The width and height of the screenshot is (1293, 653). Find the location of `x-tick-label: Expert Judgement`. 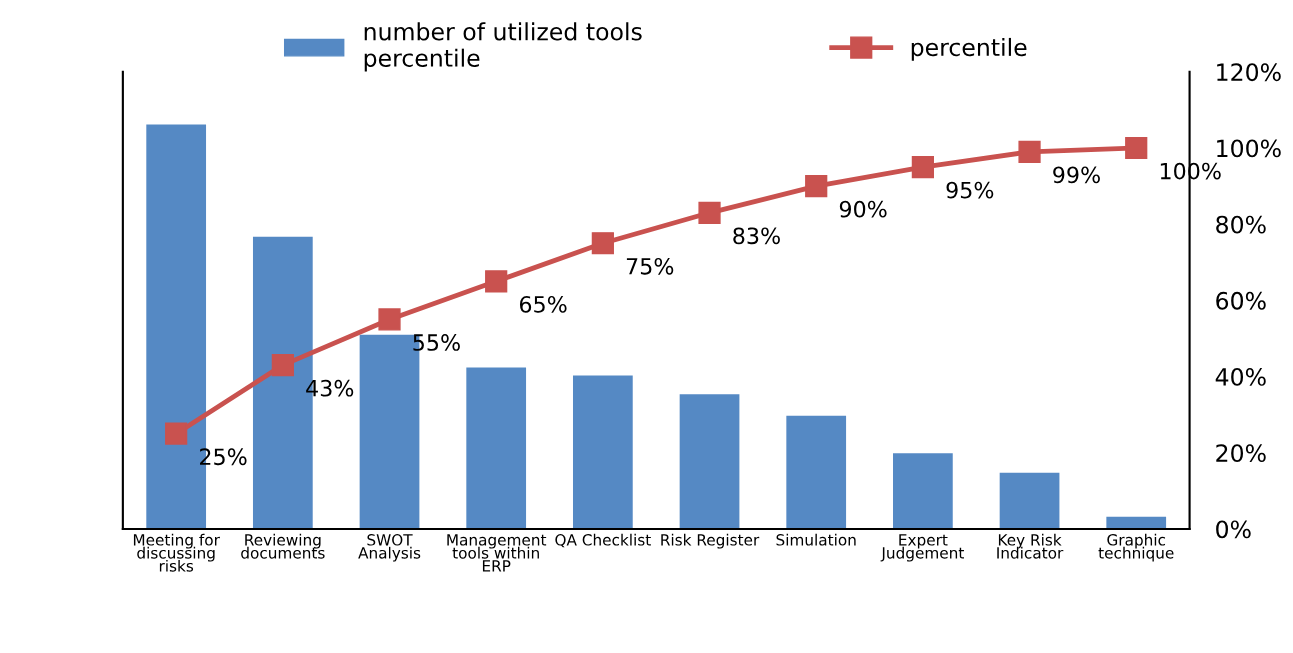

x-tick-label: Expert Judgement is located at coordinates (922, 548).